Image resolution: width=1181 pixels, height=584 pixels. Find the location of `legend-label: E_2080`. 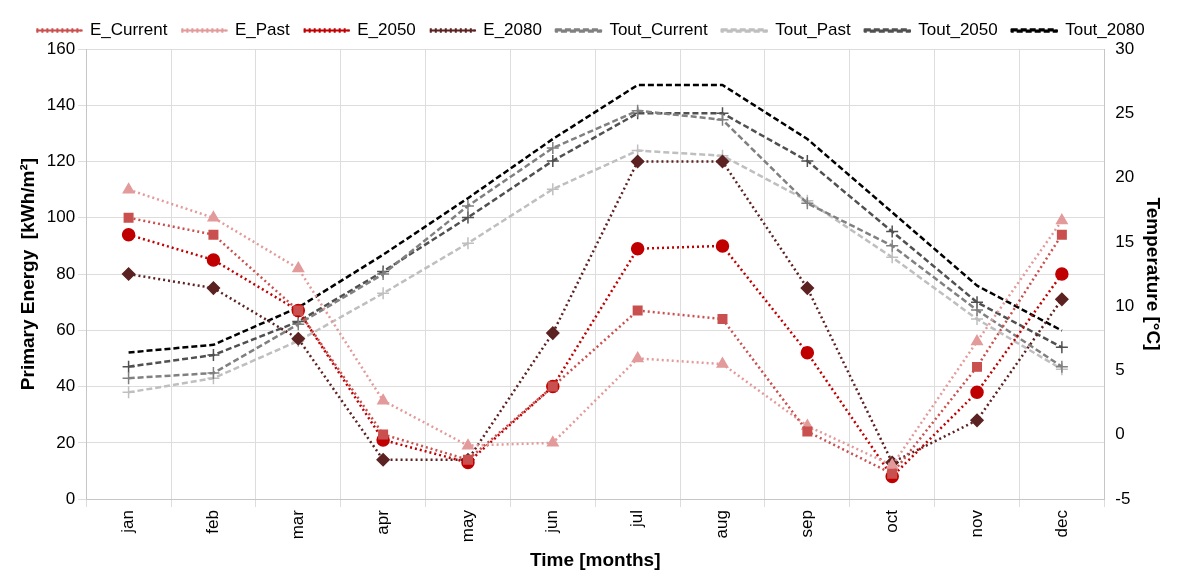

legend-label: E_2080 is located at coordinates (512, 30).